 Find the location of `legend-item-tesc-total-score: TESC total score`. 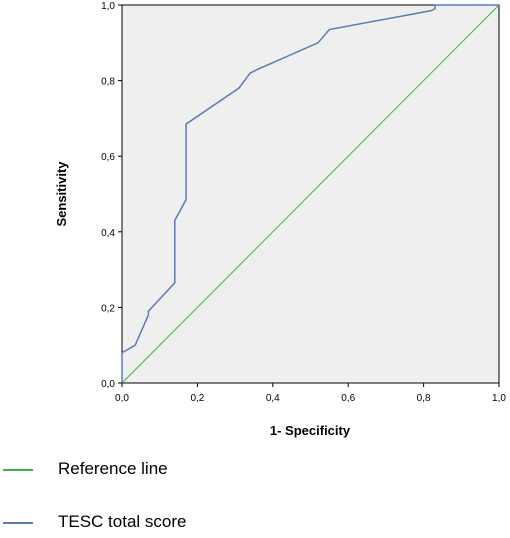

legend-item-tesc-total-score: TESC total score is located at coordinates (255, 523).